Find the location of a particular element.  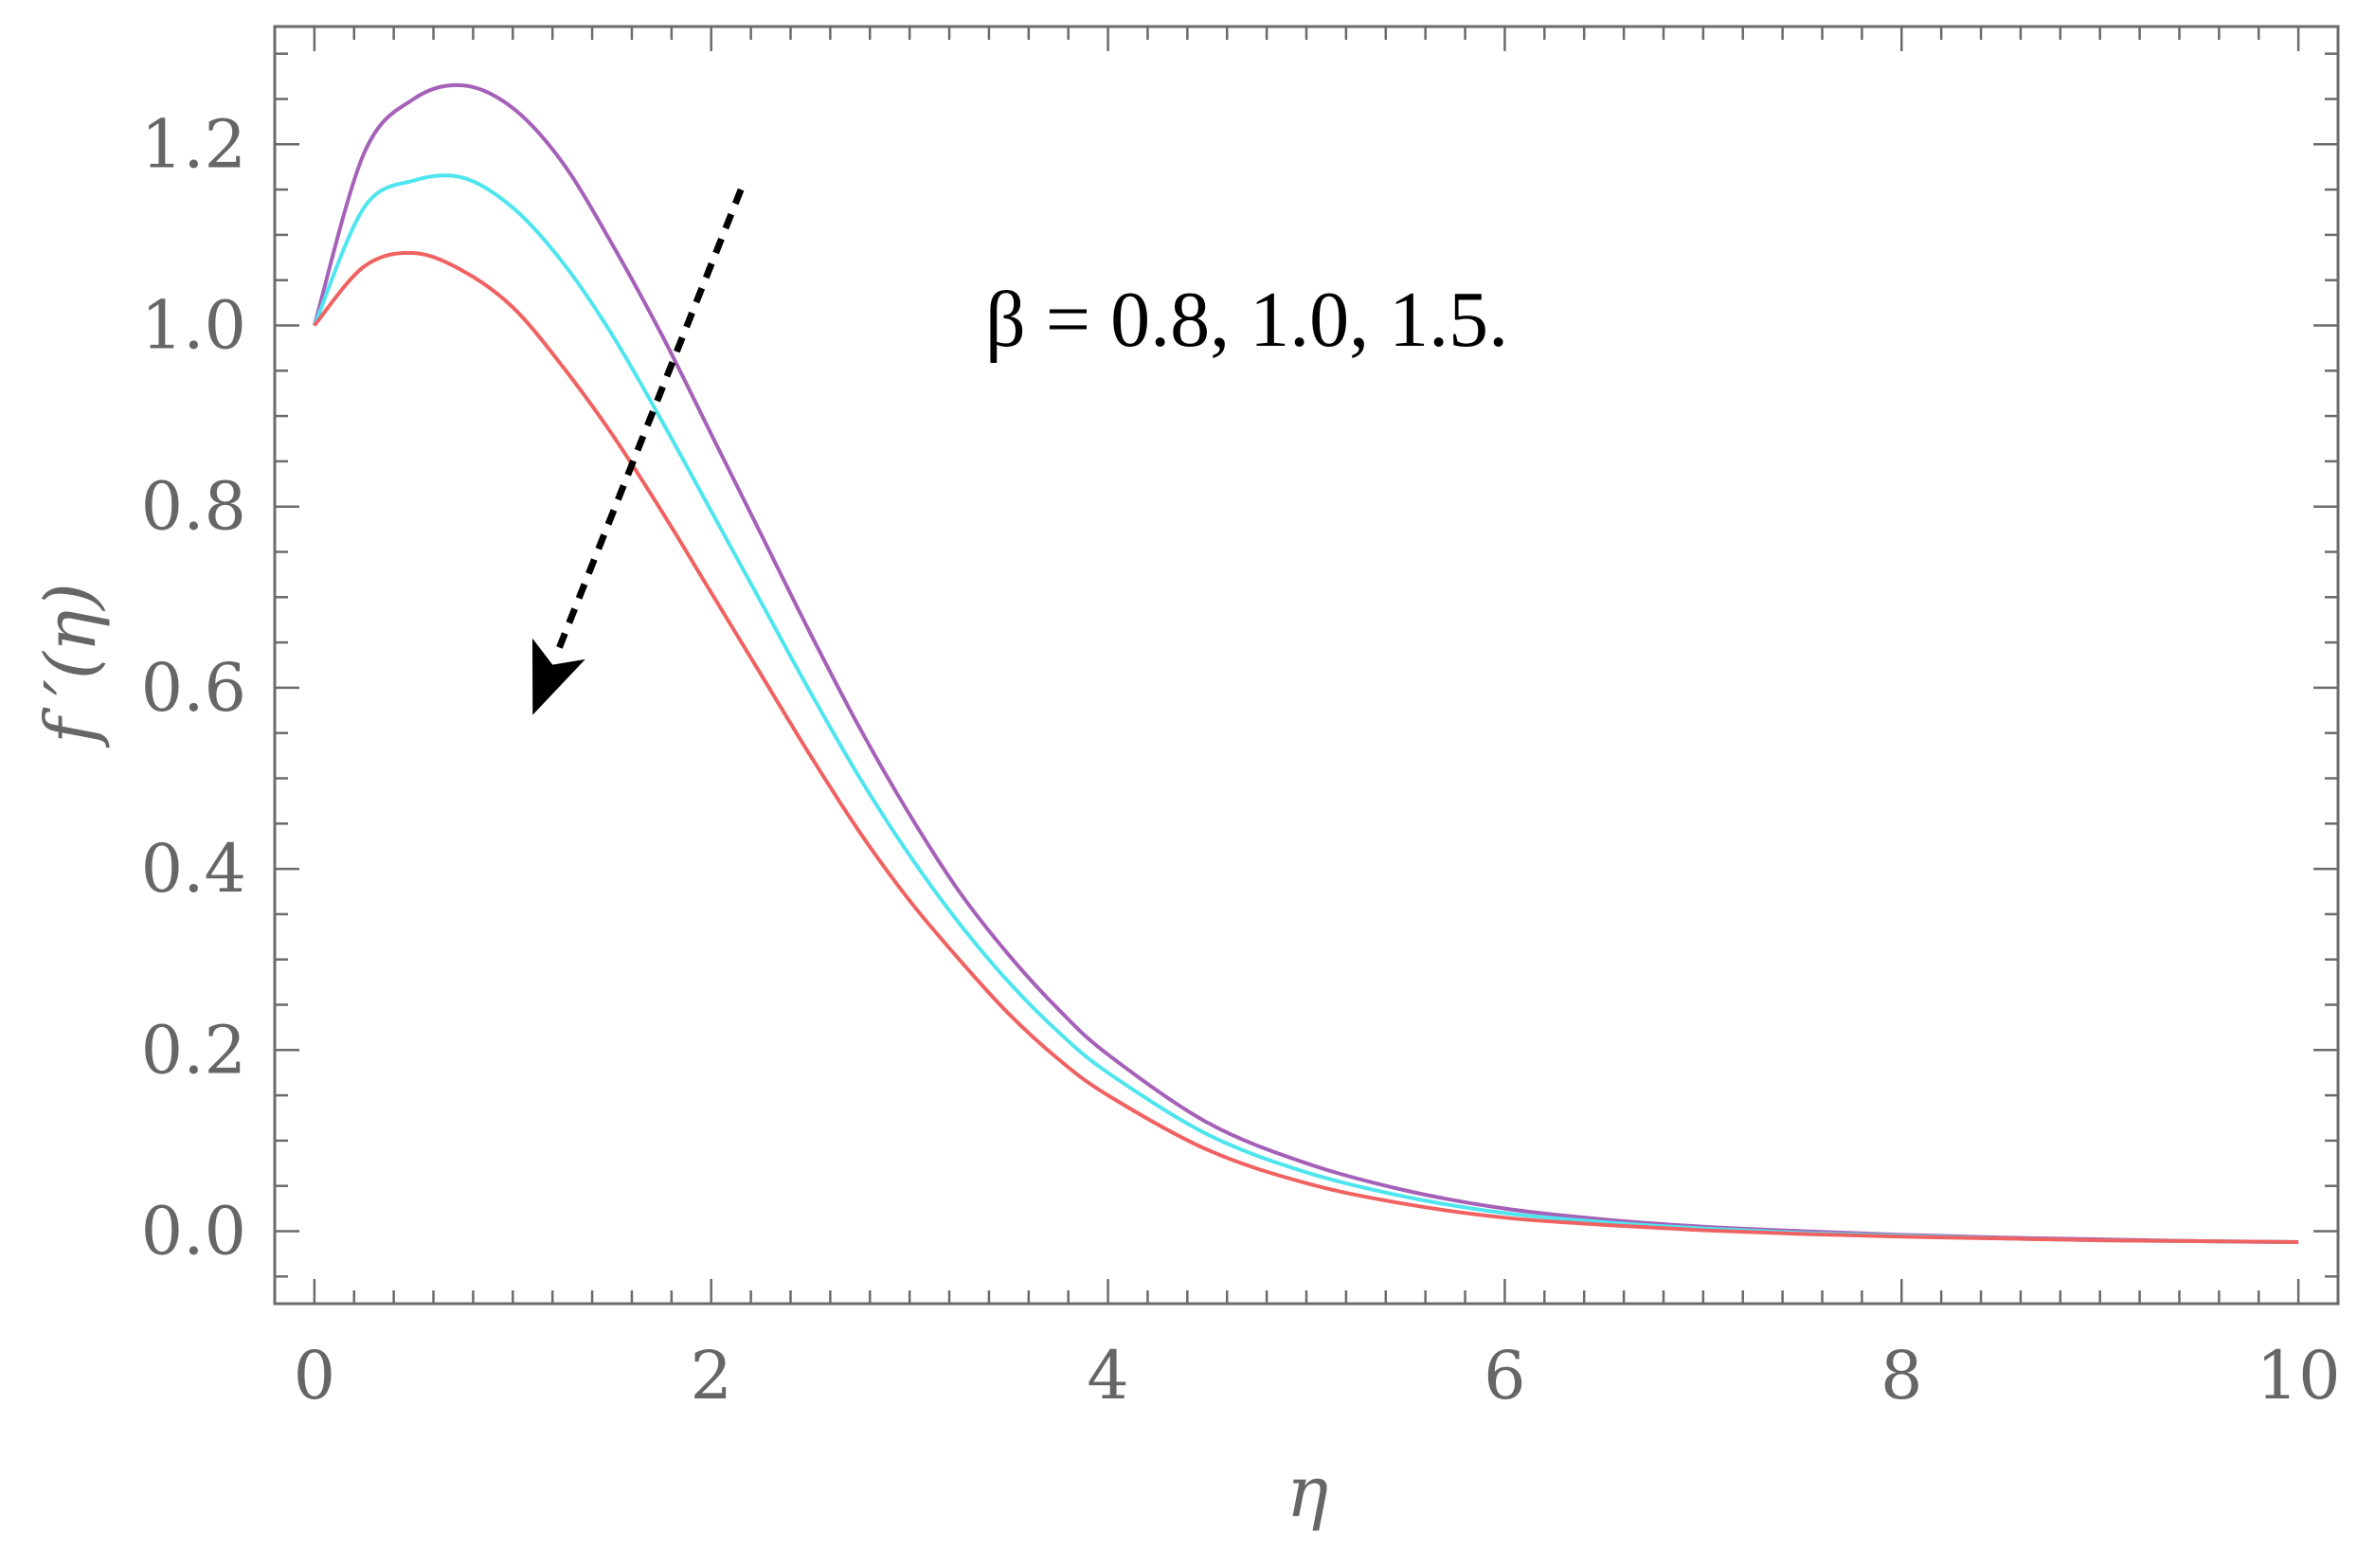

y-axis-label: f ′(η) is located at coordinates (71, 665).